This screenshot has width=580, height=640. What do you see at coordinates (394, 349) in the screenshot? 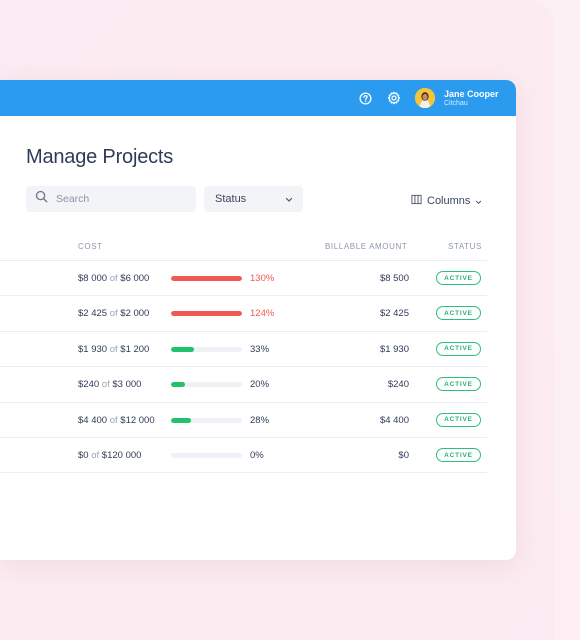
I see `billable-amount: $1 930` at bounding box center [394, 349].